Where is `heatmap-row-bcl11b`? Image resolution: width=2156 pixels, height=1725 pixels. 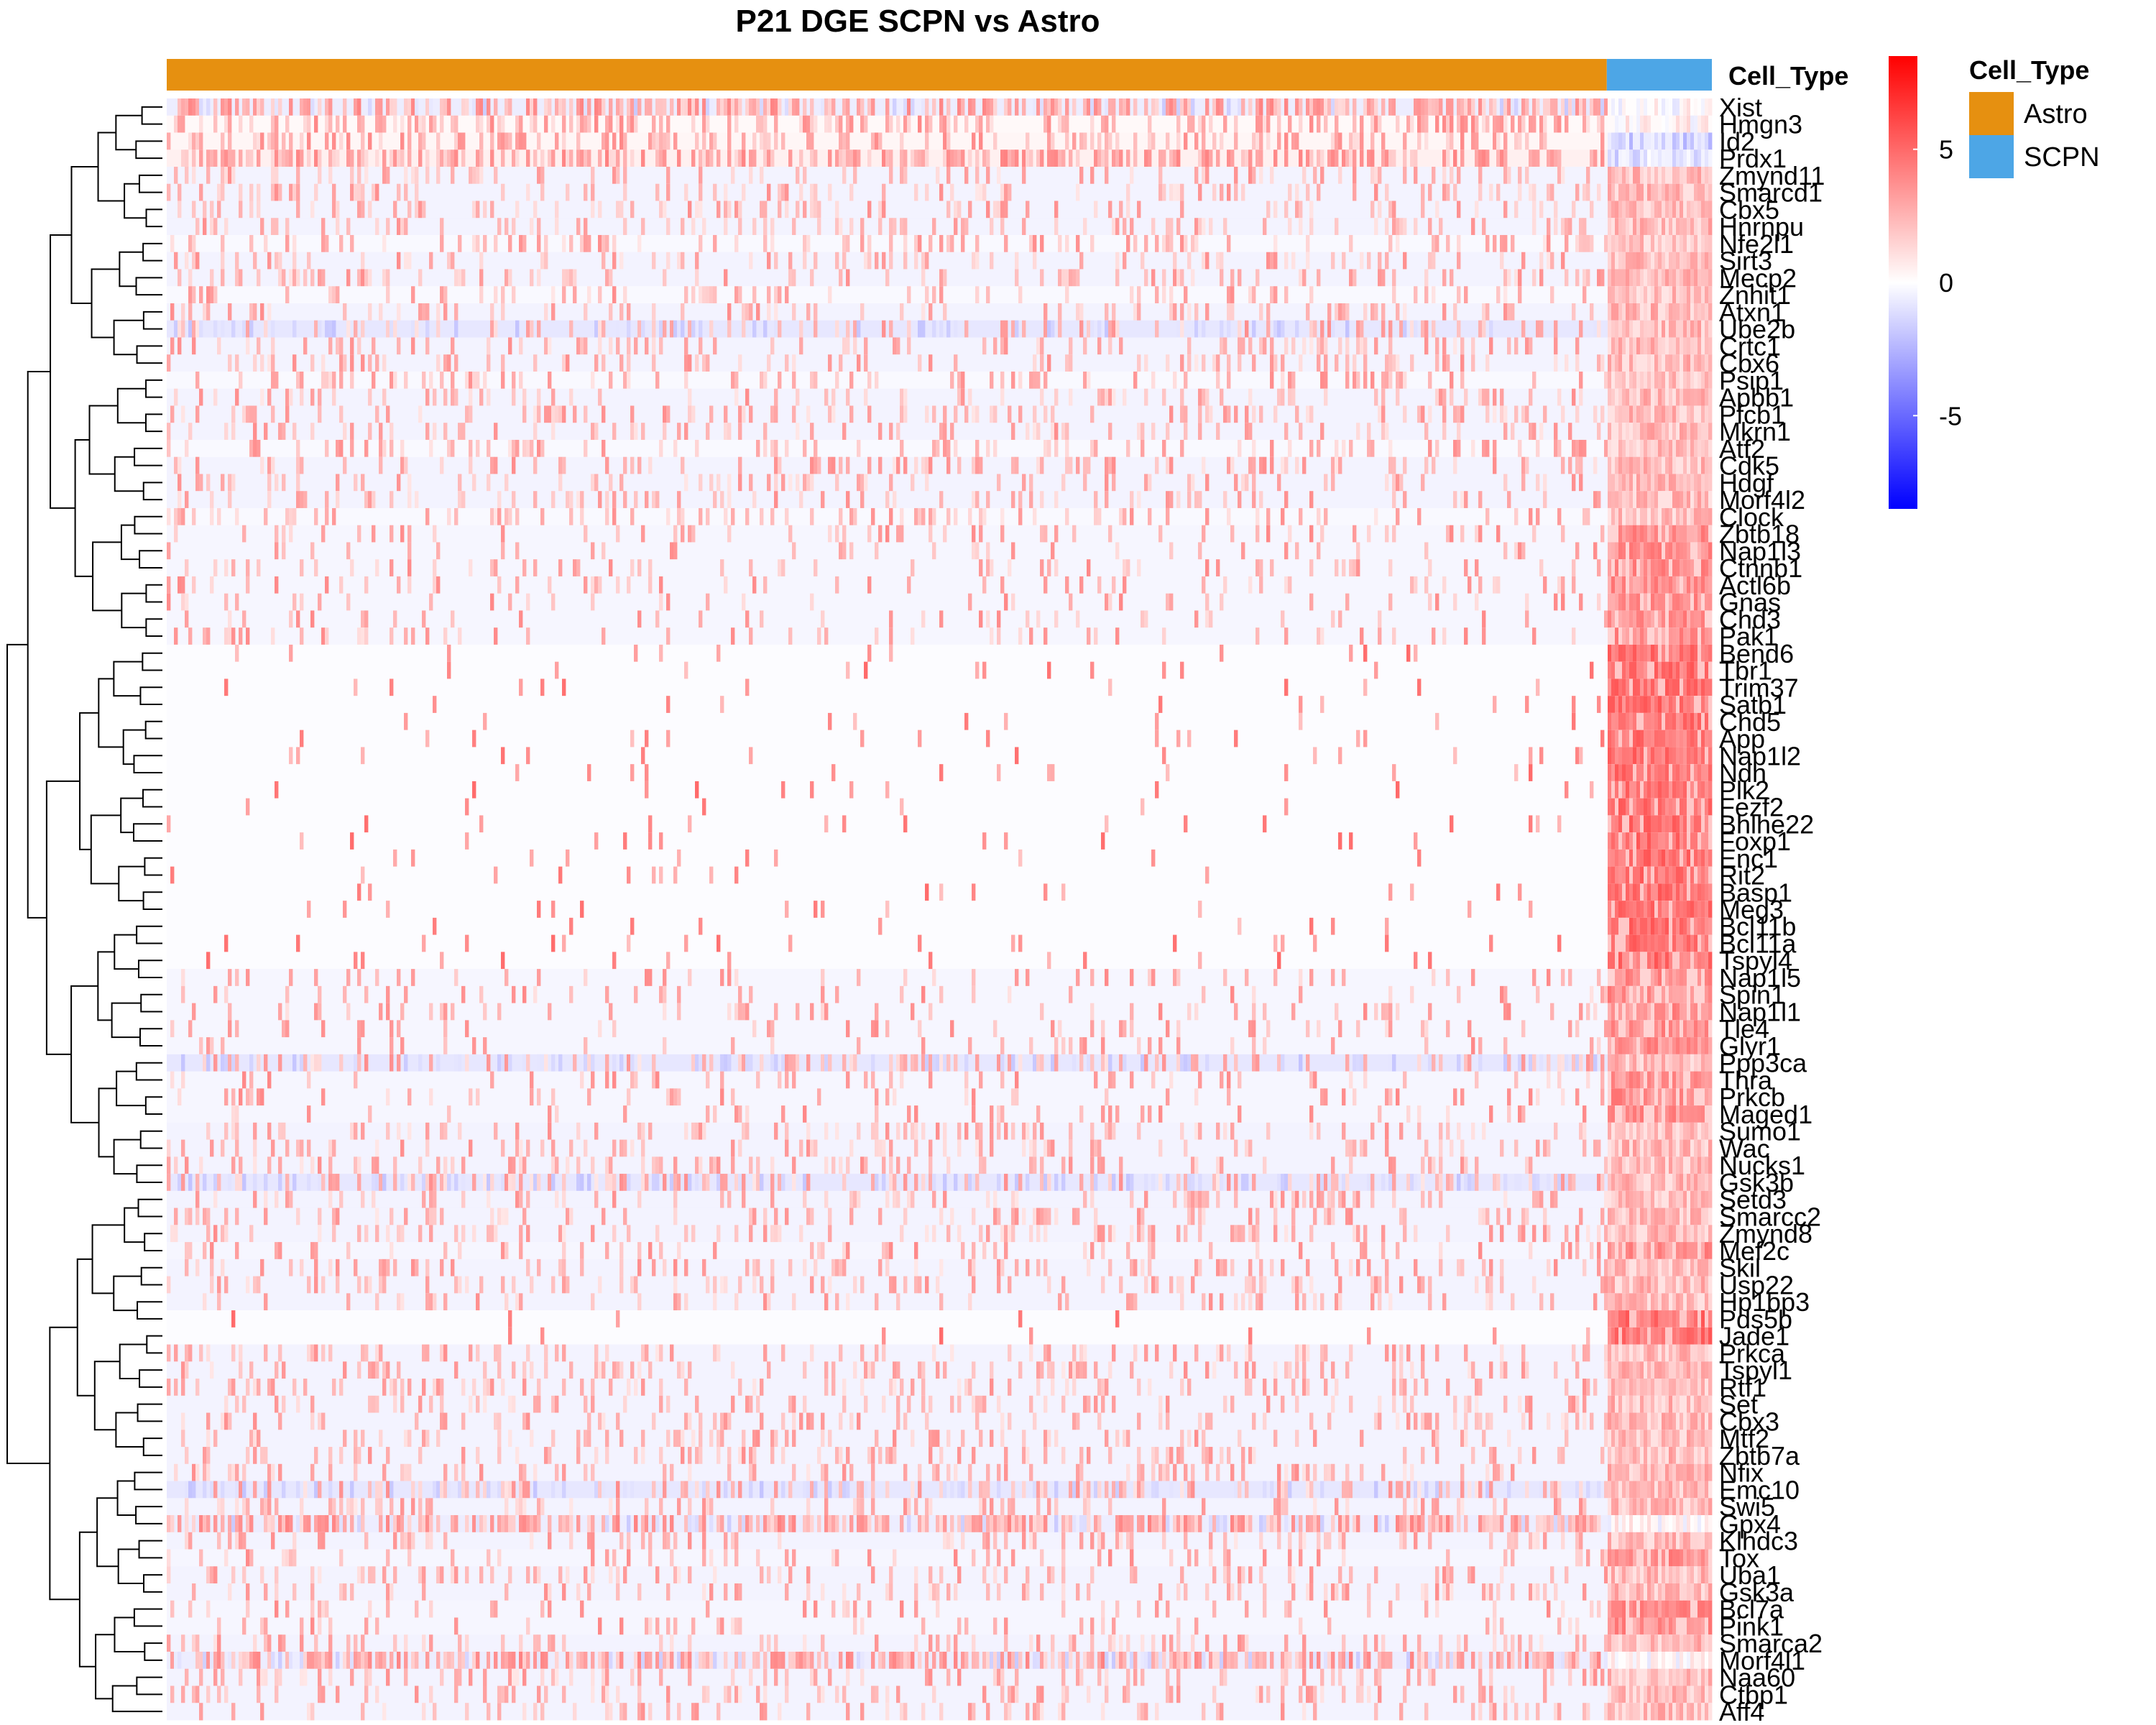 heatmap-row-bcl11b is located at coordinates (940, 926).